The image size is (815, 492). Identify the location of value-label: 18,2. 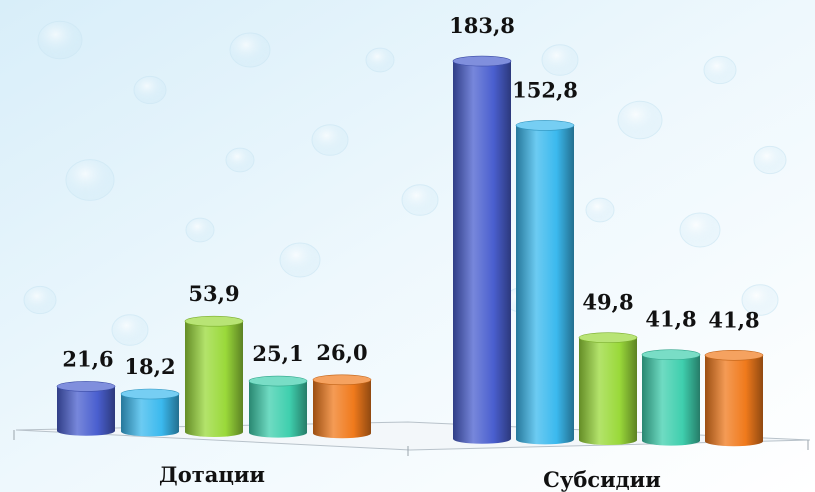
(149, 366).